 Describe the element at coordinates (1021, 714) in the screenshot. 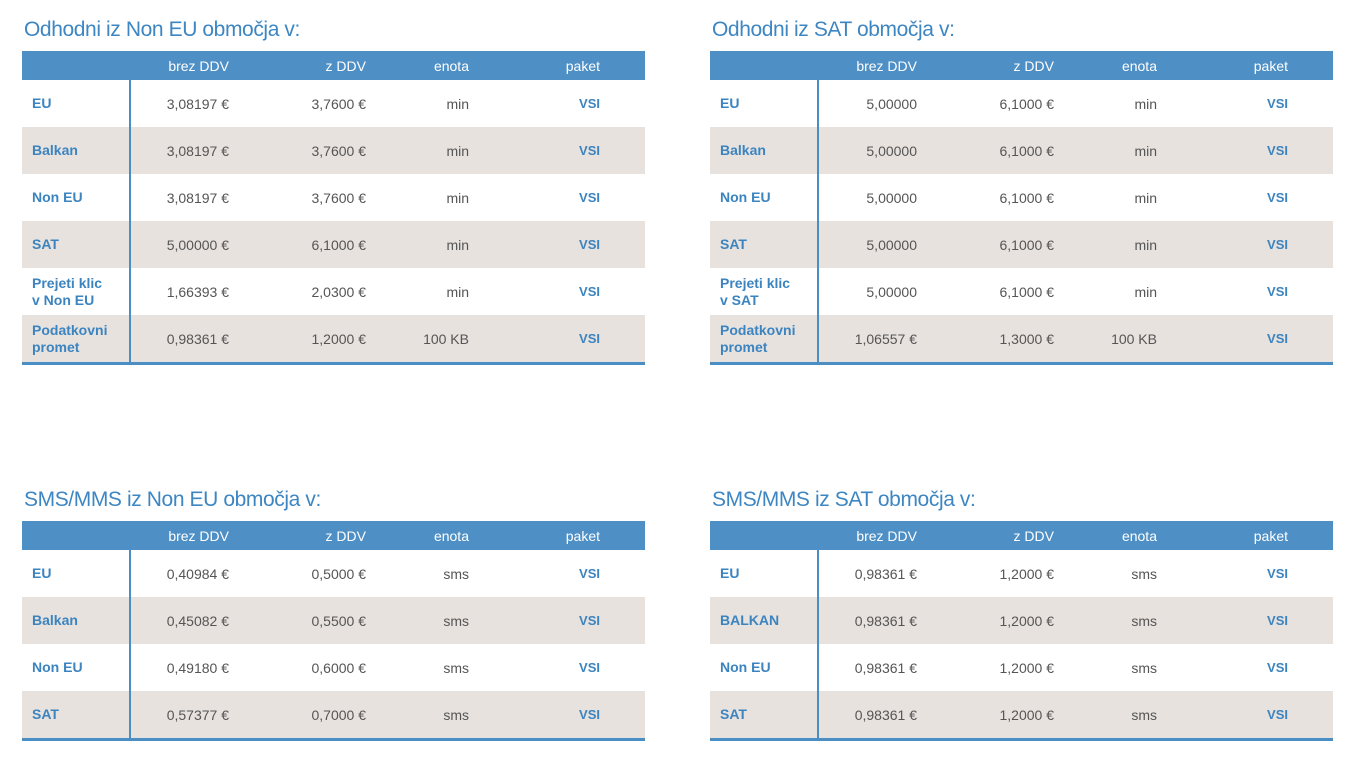

I see `table-row: SAT 0,98361 € 1,2000 € sms VSI` at that location.